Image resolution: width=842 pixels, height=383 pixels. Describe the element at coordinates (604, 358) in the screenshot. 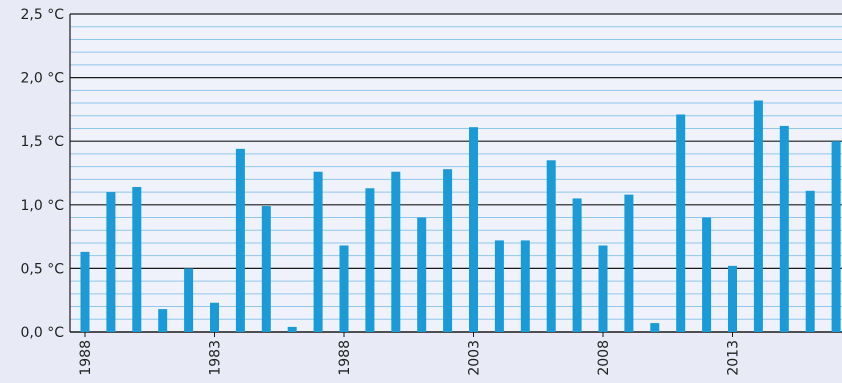

I see `x-tick-label: 2008` at that location.